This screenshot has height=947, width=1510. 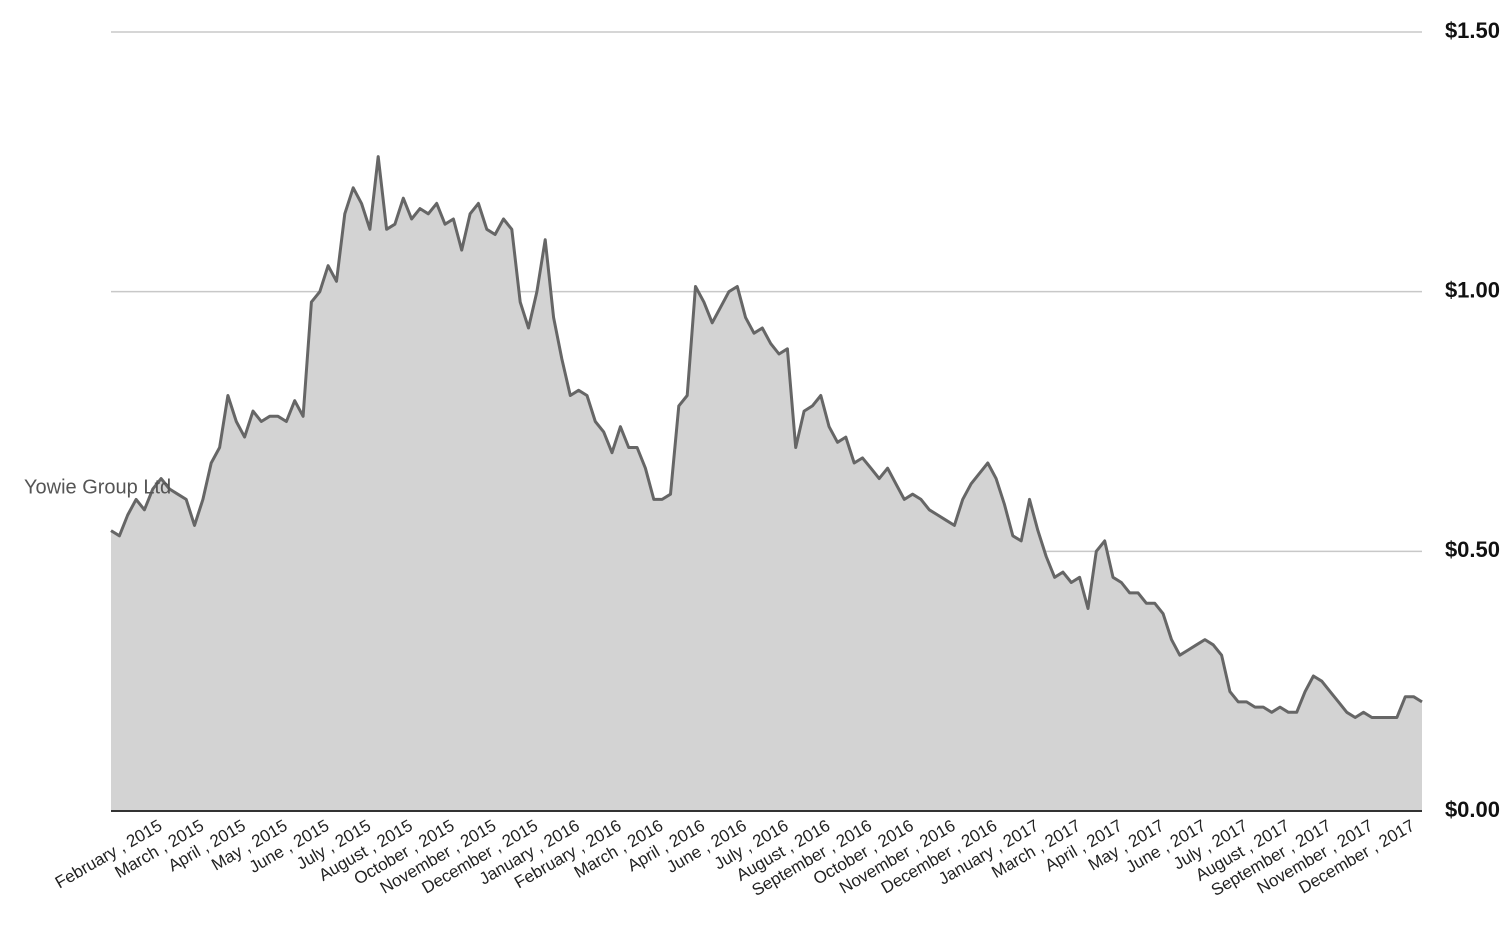 What do you see at coordinates (97, 487) in the screenshot?
I see `series-label: Yowie Group Ltd` at bounding box center [97, 487].